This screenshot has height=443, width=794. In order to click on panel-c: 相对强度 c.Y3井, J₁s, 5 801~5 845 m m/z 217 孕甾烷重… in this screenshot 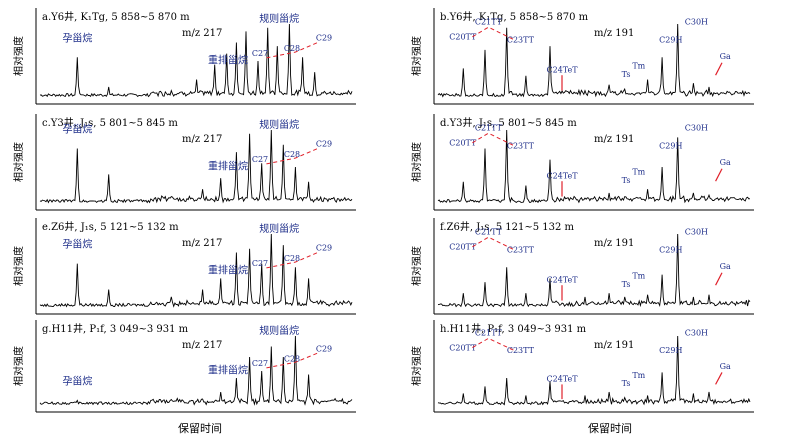, I will do `click(184, 162)`.